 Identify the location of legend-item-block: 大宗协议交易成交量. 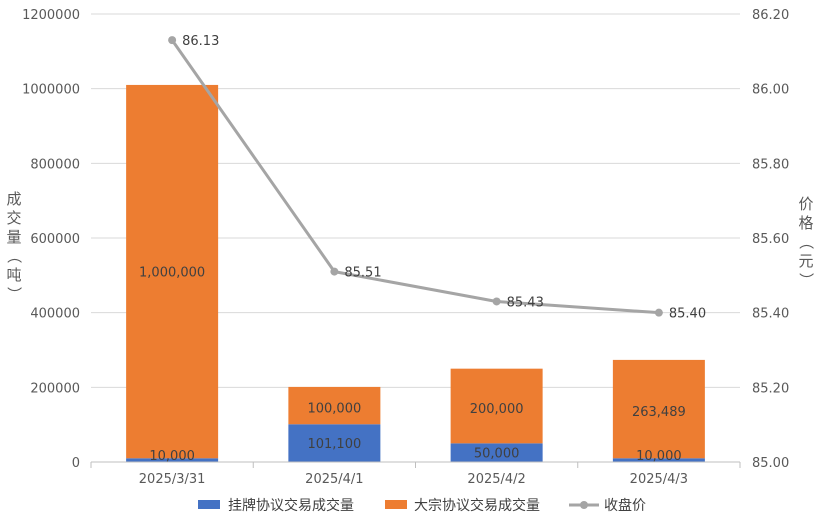
(462, 505).